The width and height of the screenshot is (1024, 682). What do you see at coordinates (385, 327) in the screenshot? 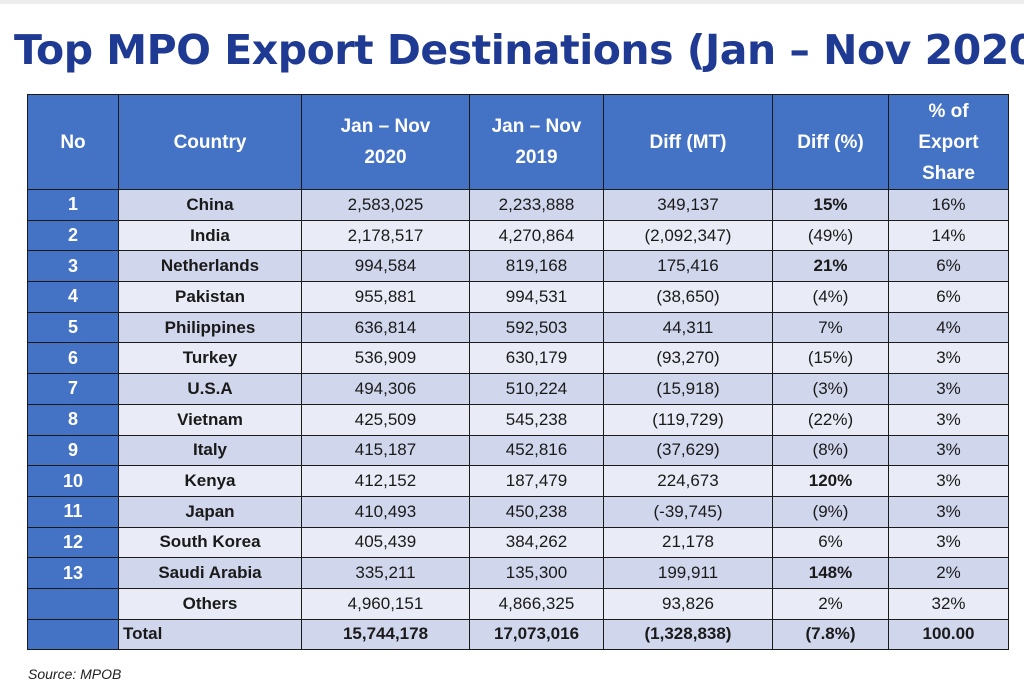
I see `cell-y2020: 636,814` at bounding box center [385, 327].